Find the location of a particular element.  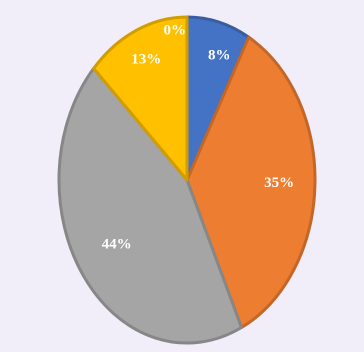

pie-data-label: 0% is located at coordinates (174, 30).